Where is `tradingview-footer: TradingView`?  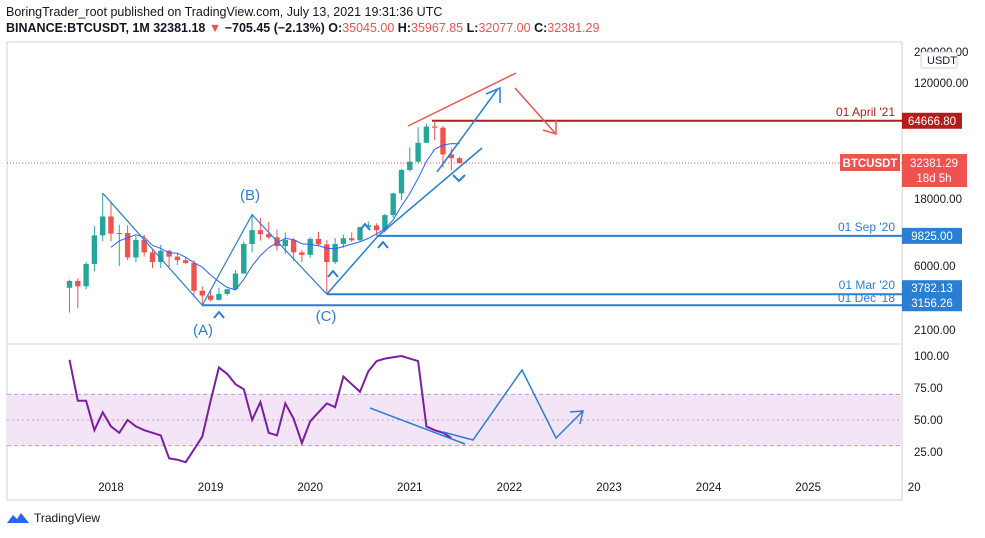
tradingview-footer: TradingView is located at coordinates (53, 518).